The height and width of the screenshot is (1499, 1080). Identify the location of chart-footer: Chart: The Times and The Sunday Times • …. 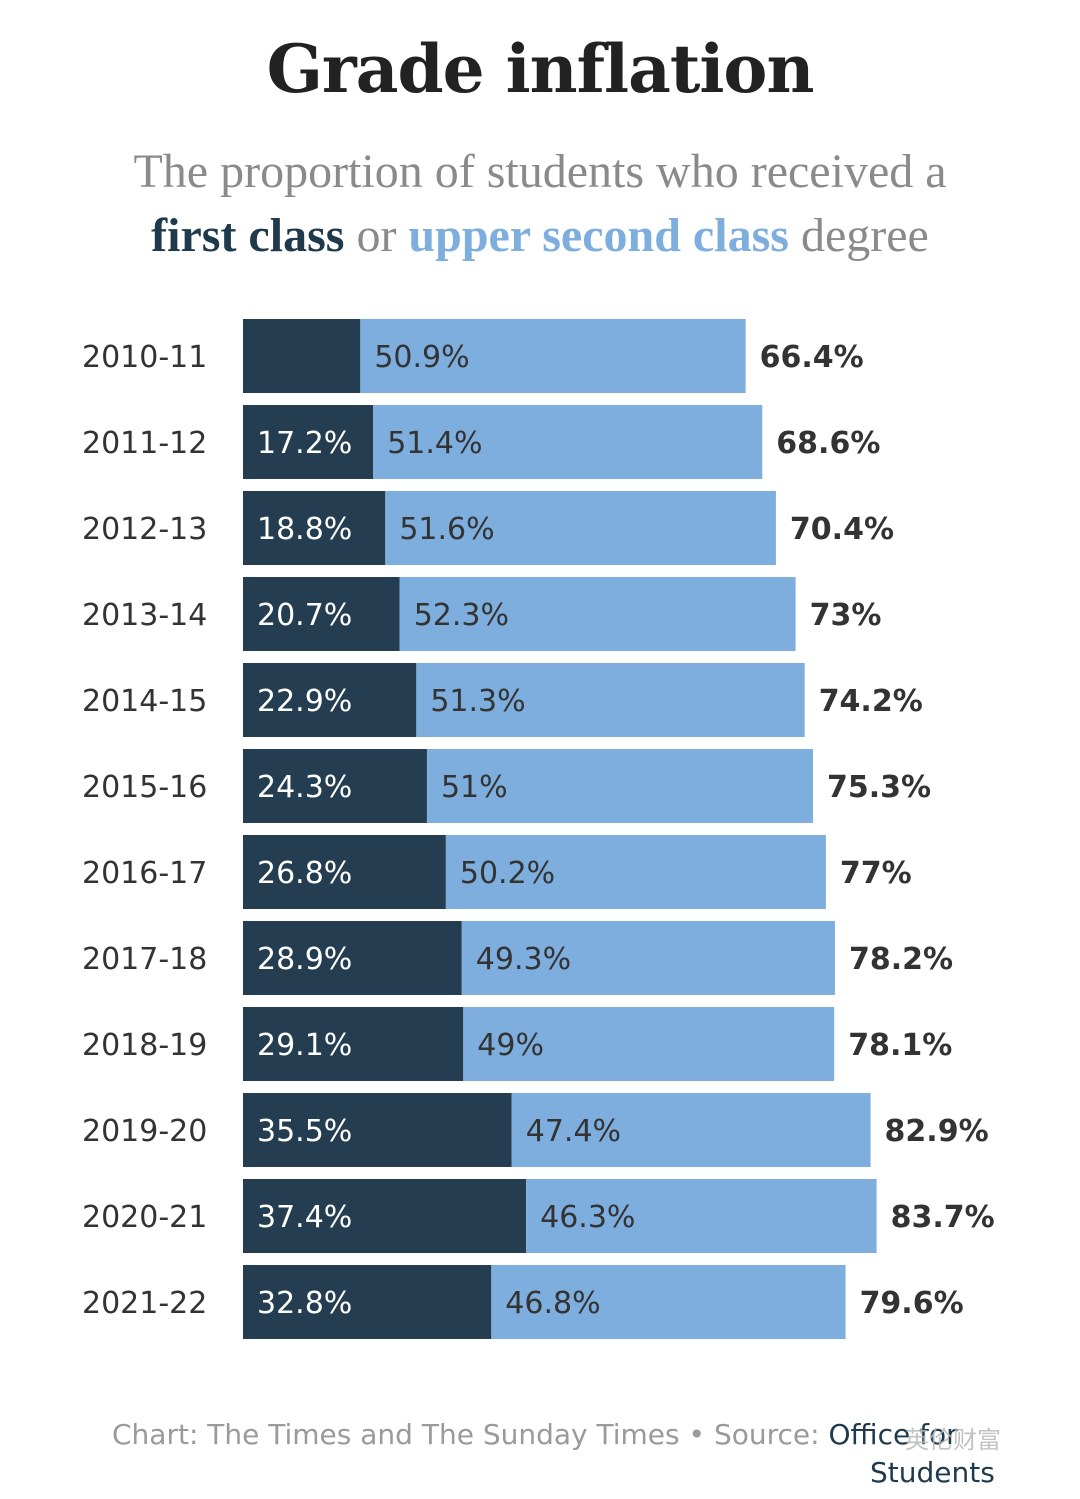
(535, 1434).